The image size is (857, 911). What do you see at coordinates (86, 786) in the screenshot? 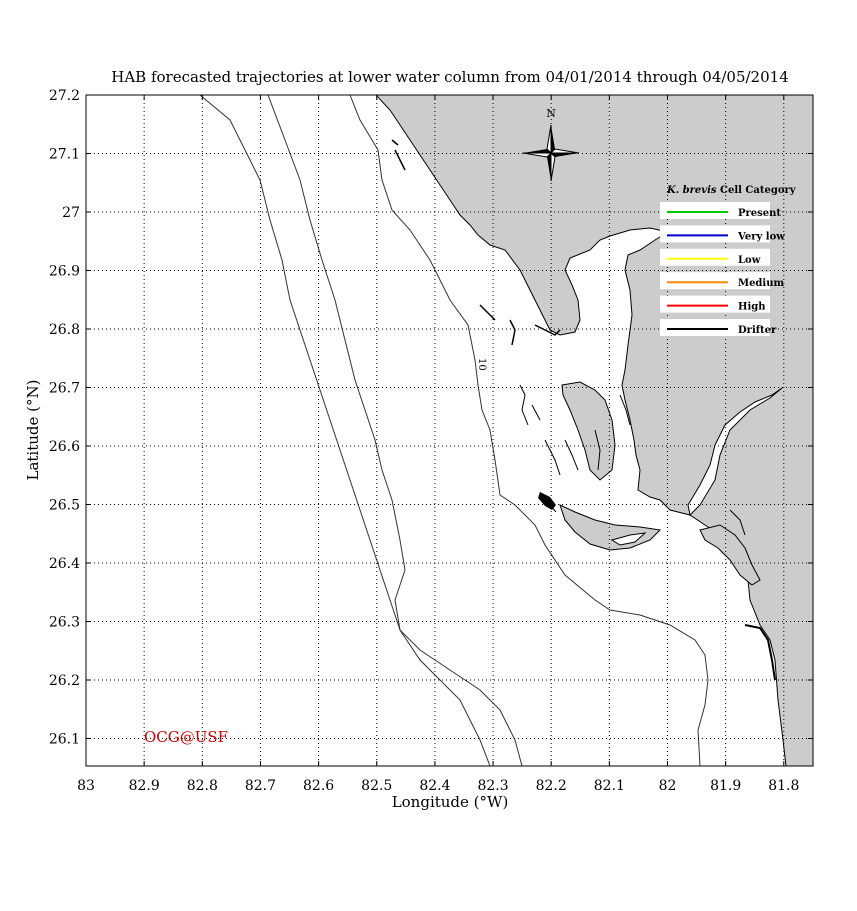
I see `x-tick-label: 83` at bounding box center [86, 786].